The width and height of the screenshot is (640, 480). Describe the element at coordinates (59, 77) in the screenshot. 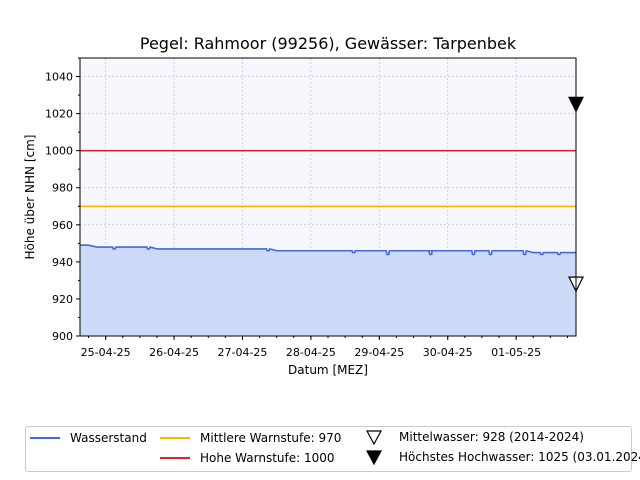

I see `y-tick-label: 1040` at that location.